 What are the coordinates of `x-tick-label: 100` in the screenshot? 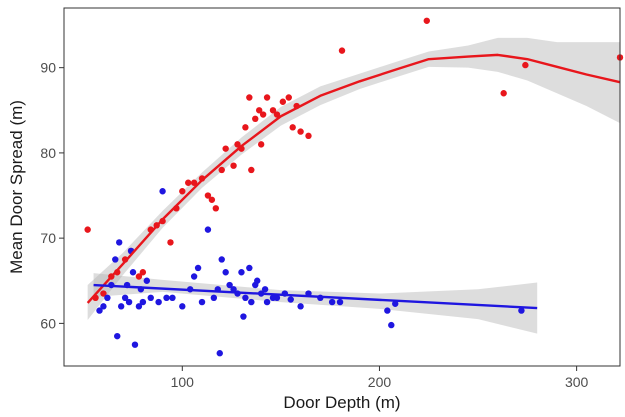 It's located at (183, 382).